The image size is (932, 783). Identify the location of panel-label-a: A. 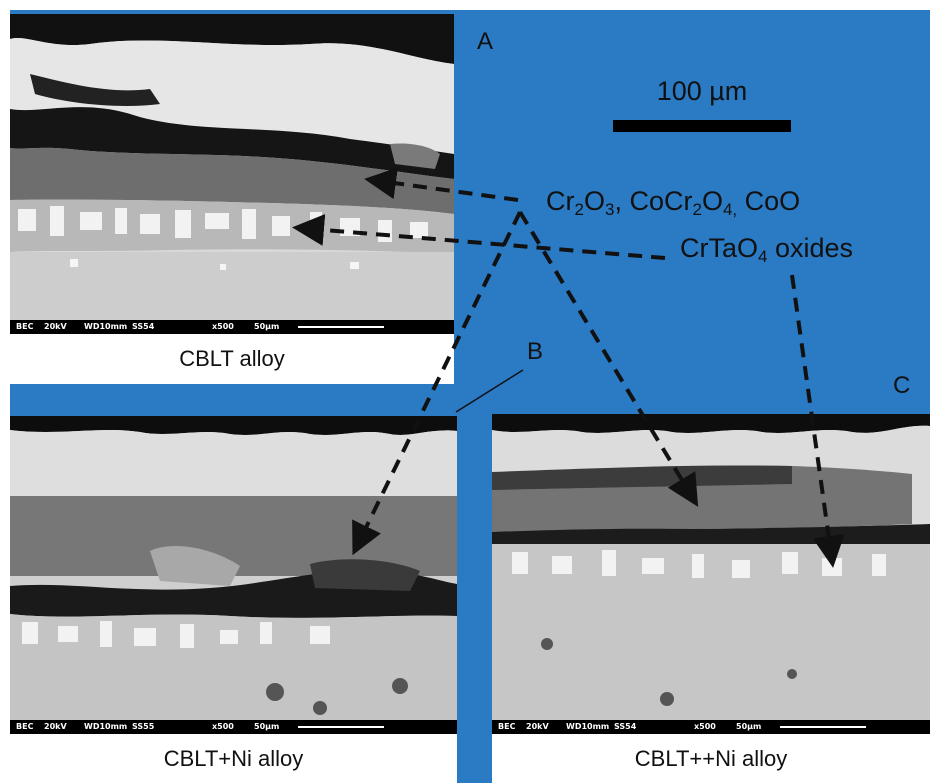
(485, 41).